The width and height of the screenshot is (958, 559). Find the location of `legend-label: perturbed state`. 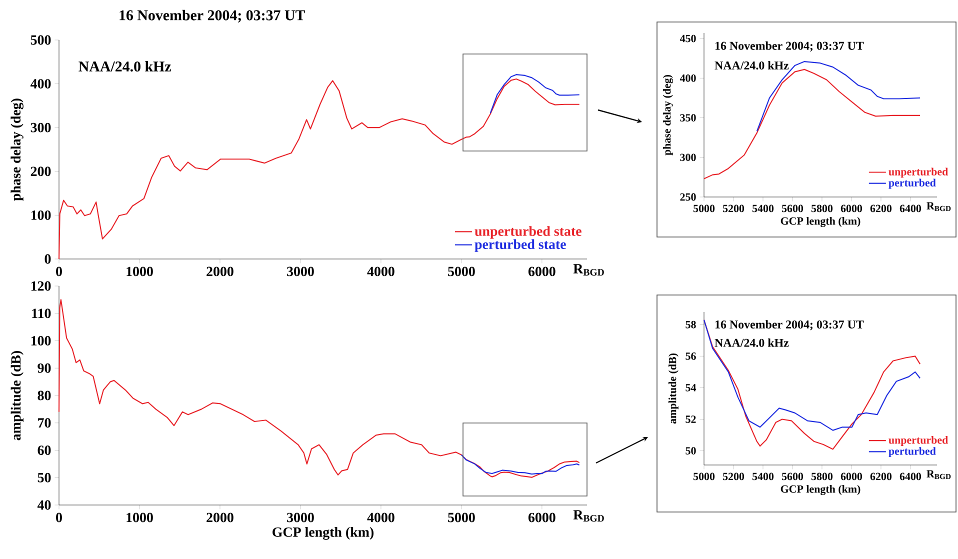

legend-label: perturbed state is located at coordinates (520, 245).